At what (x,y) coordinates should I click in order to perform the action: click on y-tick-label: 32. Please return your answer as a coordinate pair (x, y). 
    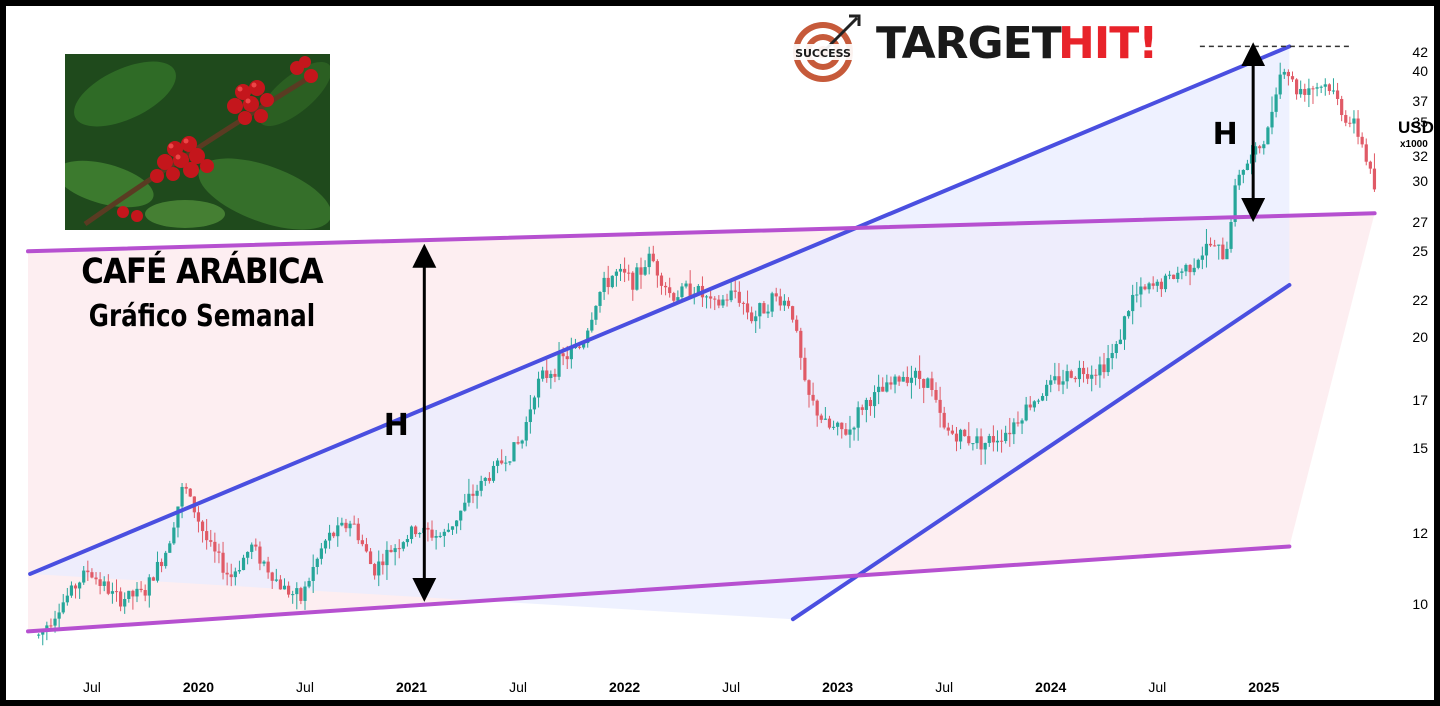
    Looking at the image, I should click on (1420, 156).